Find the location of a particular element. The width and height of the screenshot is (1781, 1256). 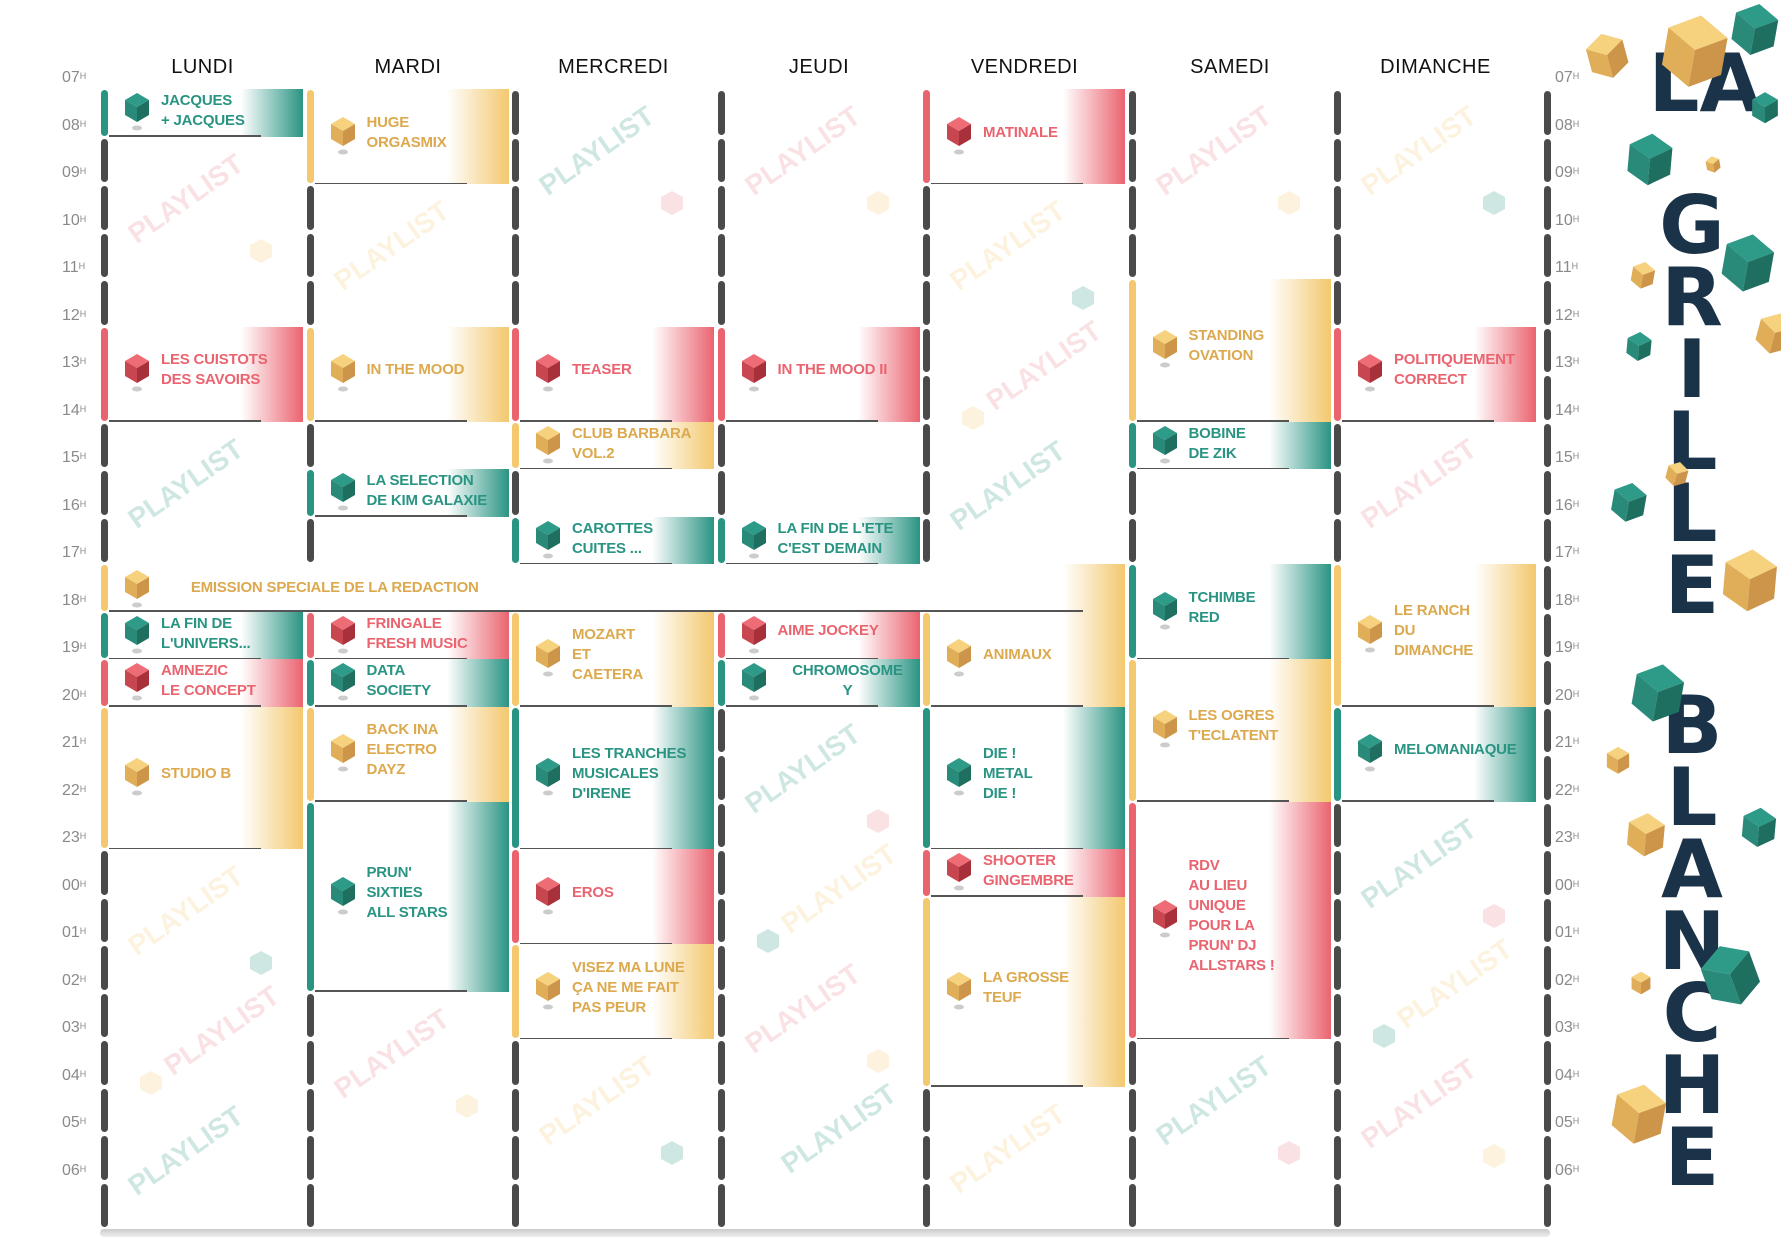

program-le-ranch-du-dimanche: LE RANCH DU DIMANCHE is located at coordinates (1435, 635).